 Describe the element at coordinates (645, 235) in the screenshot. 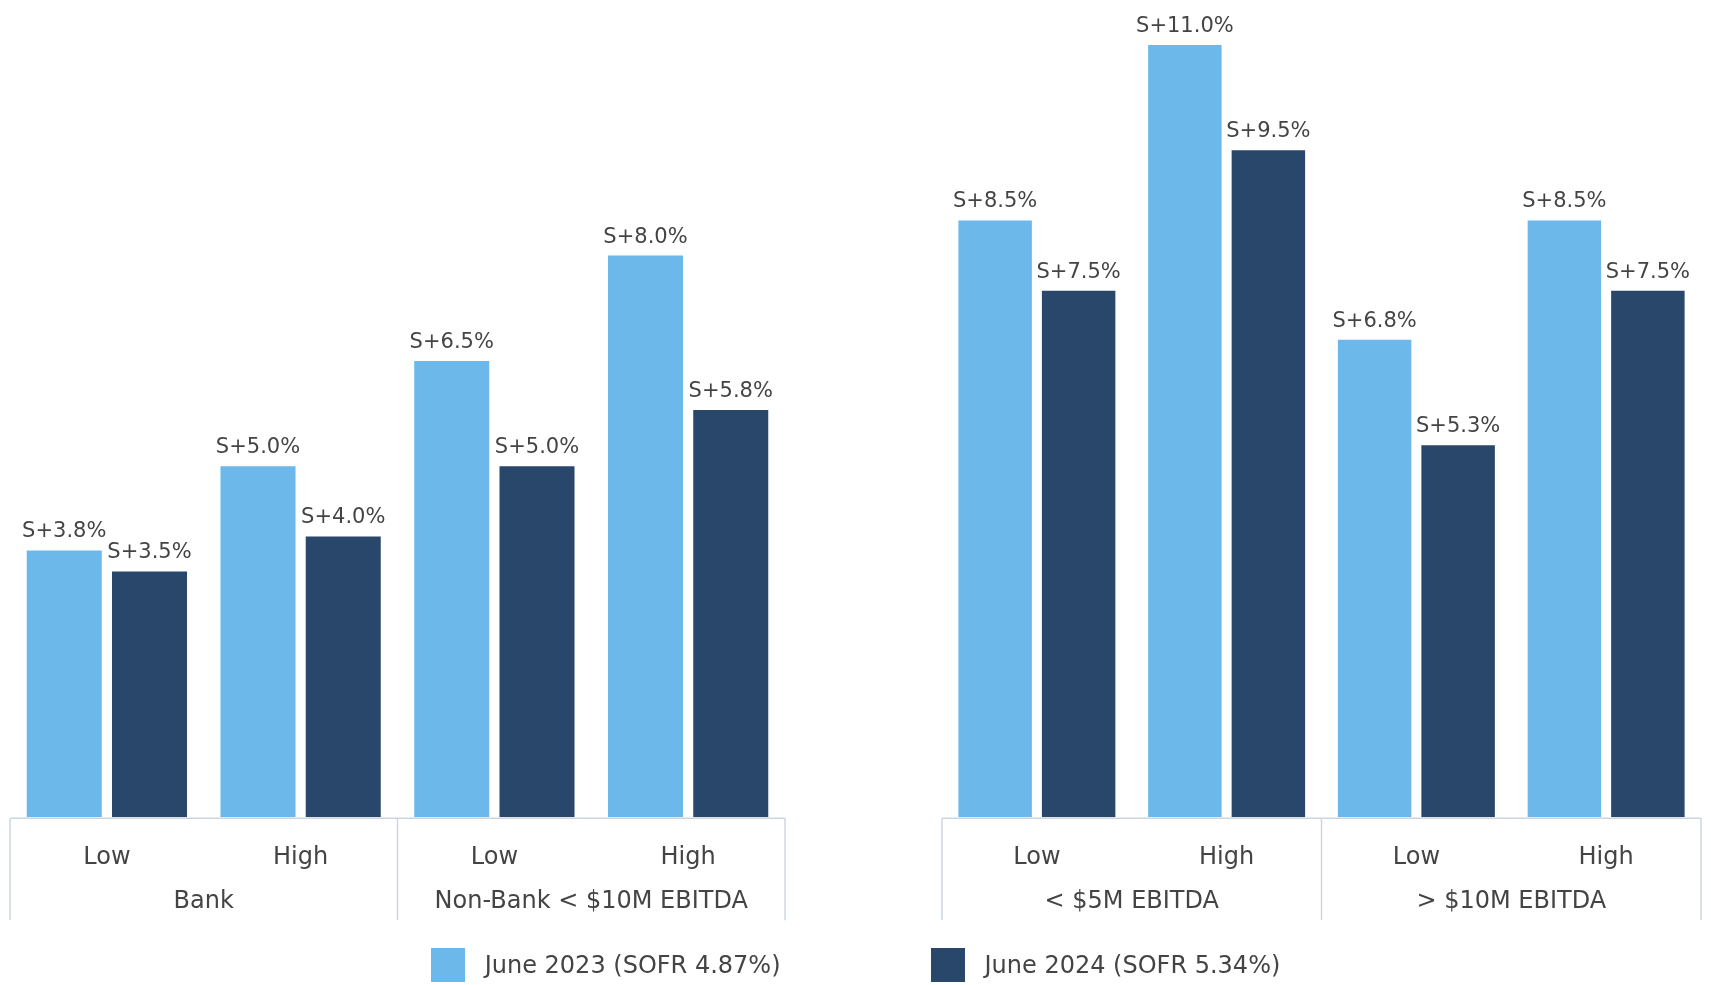

I see `data-label: S+8.0%` at that location.